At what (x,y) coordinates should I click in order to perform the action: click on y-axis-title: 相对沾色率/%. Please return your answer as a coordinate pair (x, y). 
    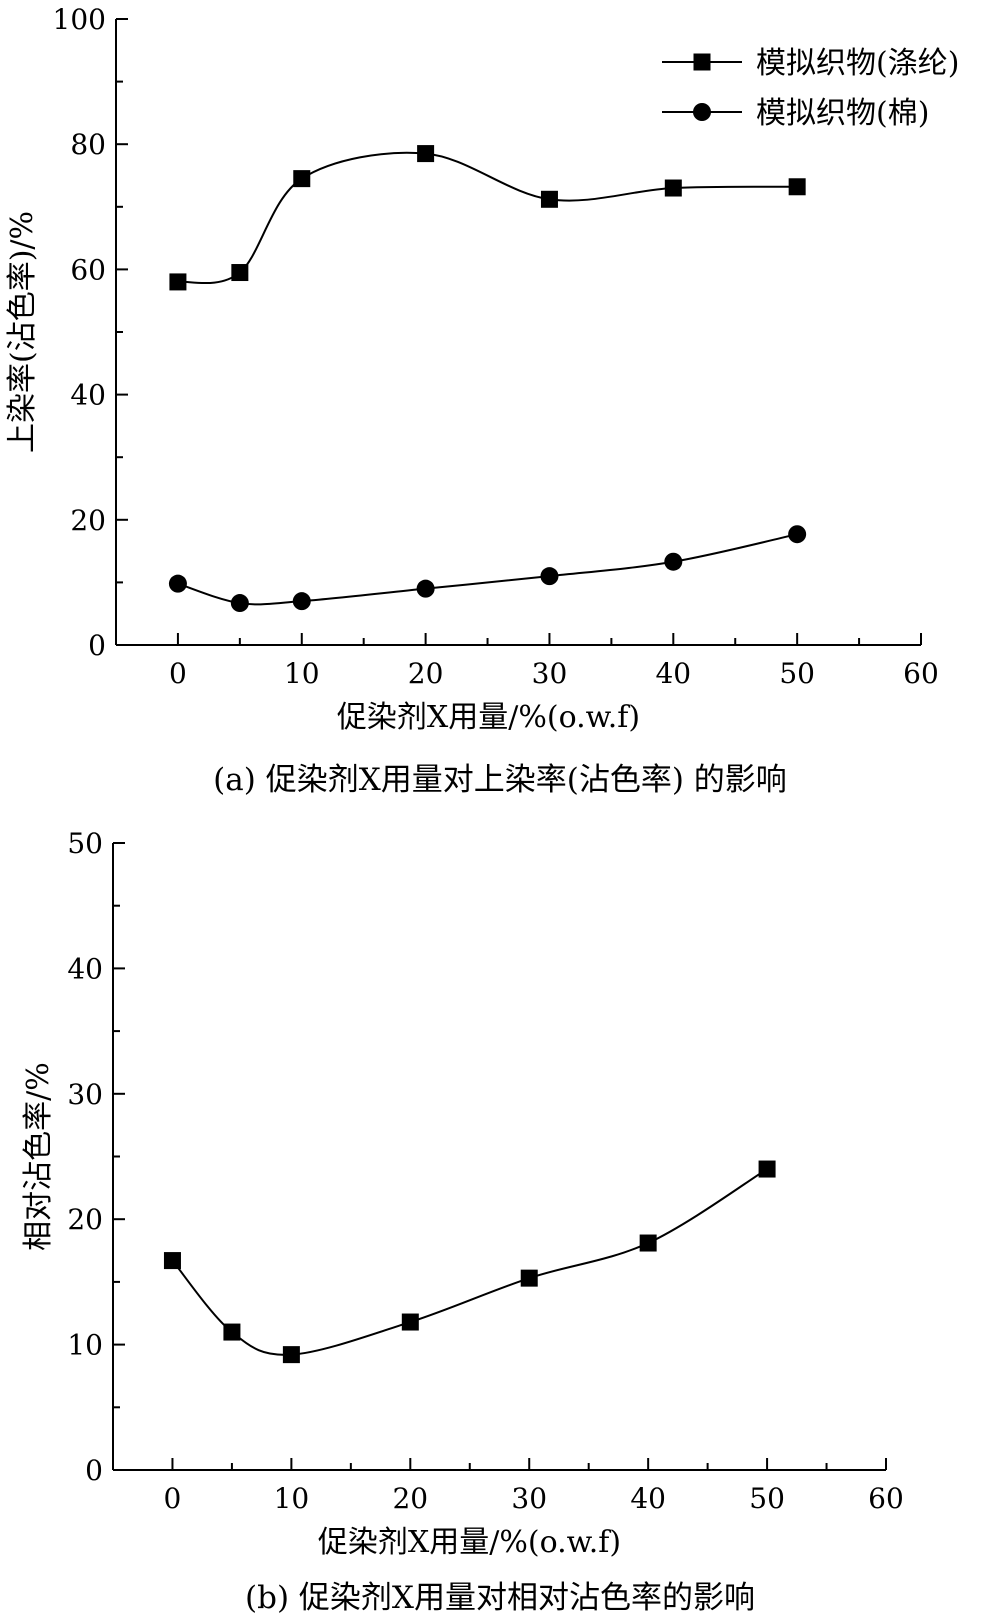
    Looking at the image, I should click on (38, 1156).